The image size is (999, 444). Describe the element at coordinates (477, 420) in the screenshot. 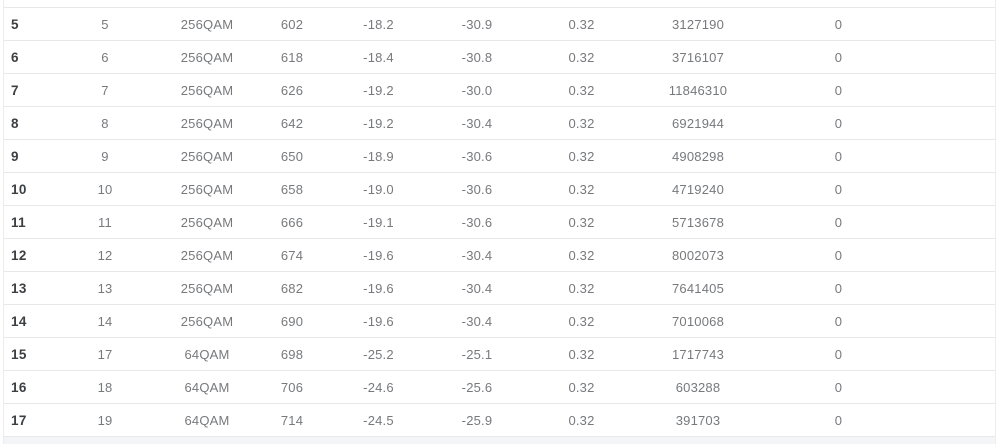

I see `table-cell: -25.9` at that location.